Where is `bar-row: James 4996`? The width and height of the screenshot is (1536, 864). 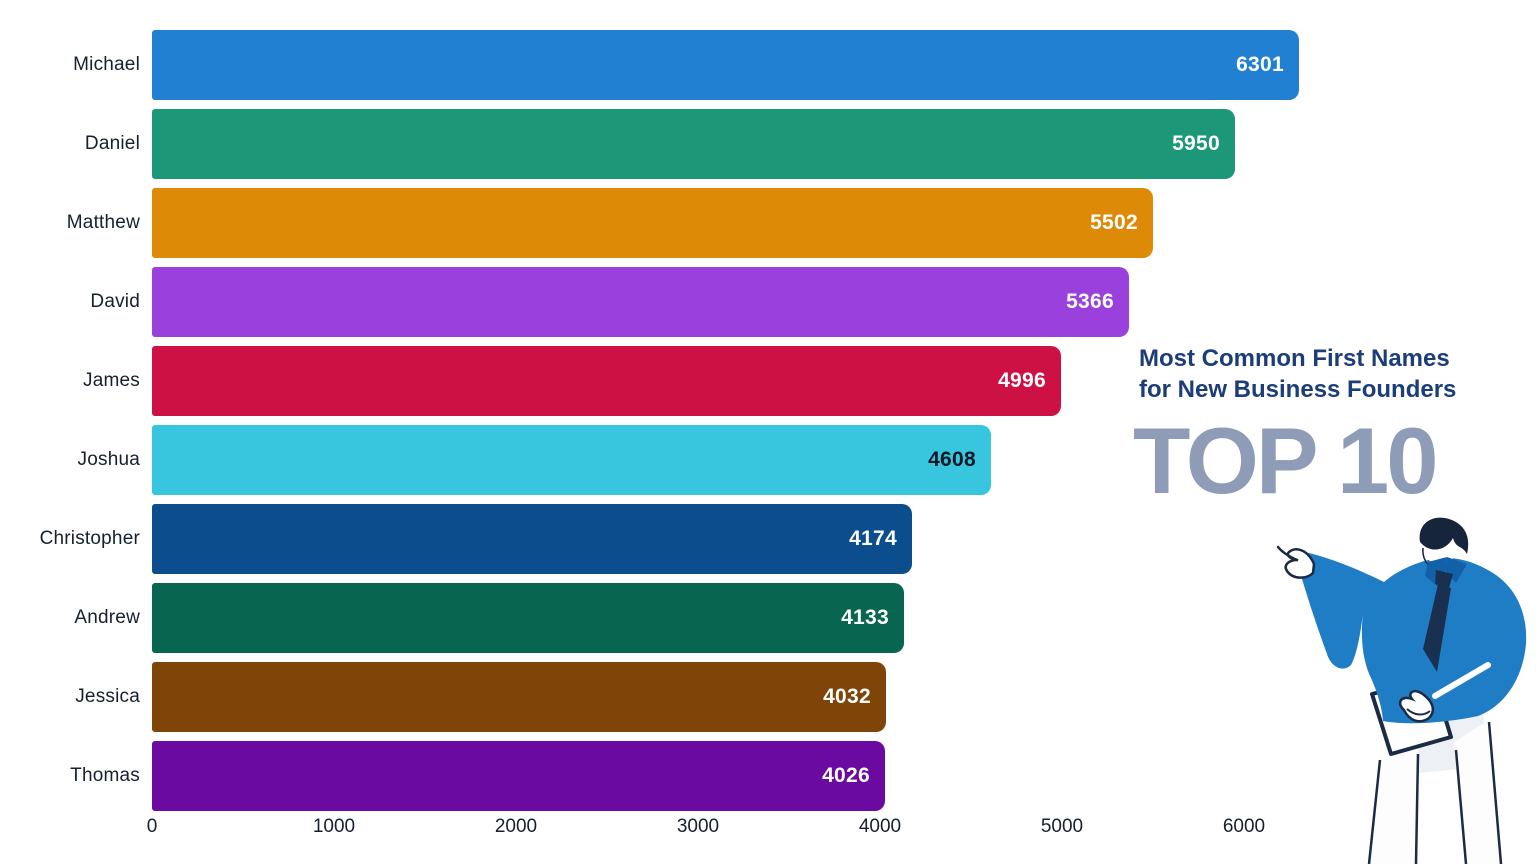 bar-row: James 4996 is located at coordinates (768, 380).